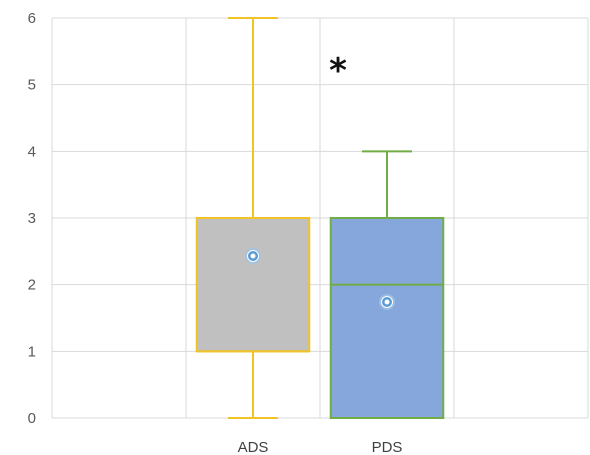  Describe the element at coordinates (387, 447) in the screenshot. I see `x-category-label: PDS` at that location.